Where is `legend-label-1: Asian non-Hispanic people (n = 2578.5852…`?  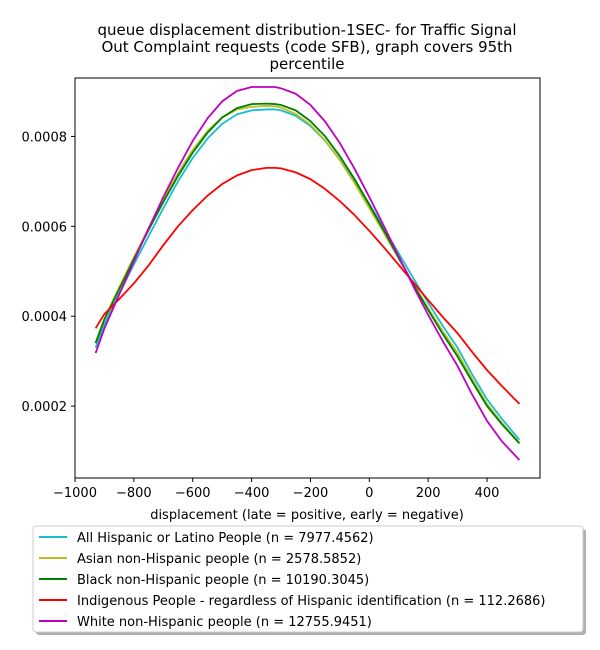 legend-label-1: Asian non-Hispanic people (n = 2578.5852… is located at coordinates (219, 559).